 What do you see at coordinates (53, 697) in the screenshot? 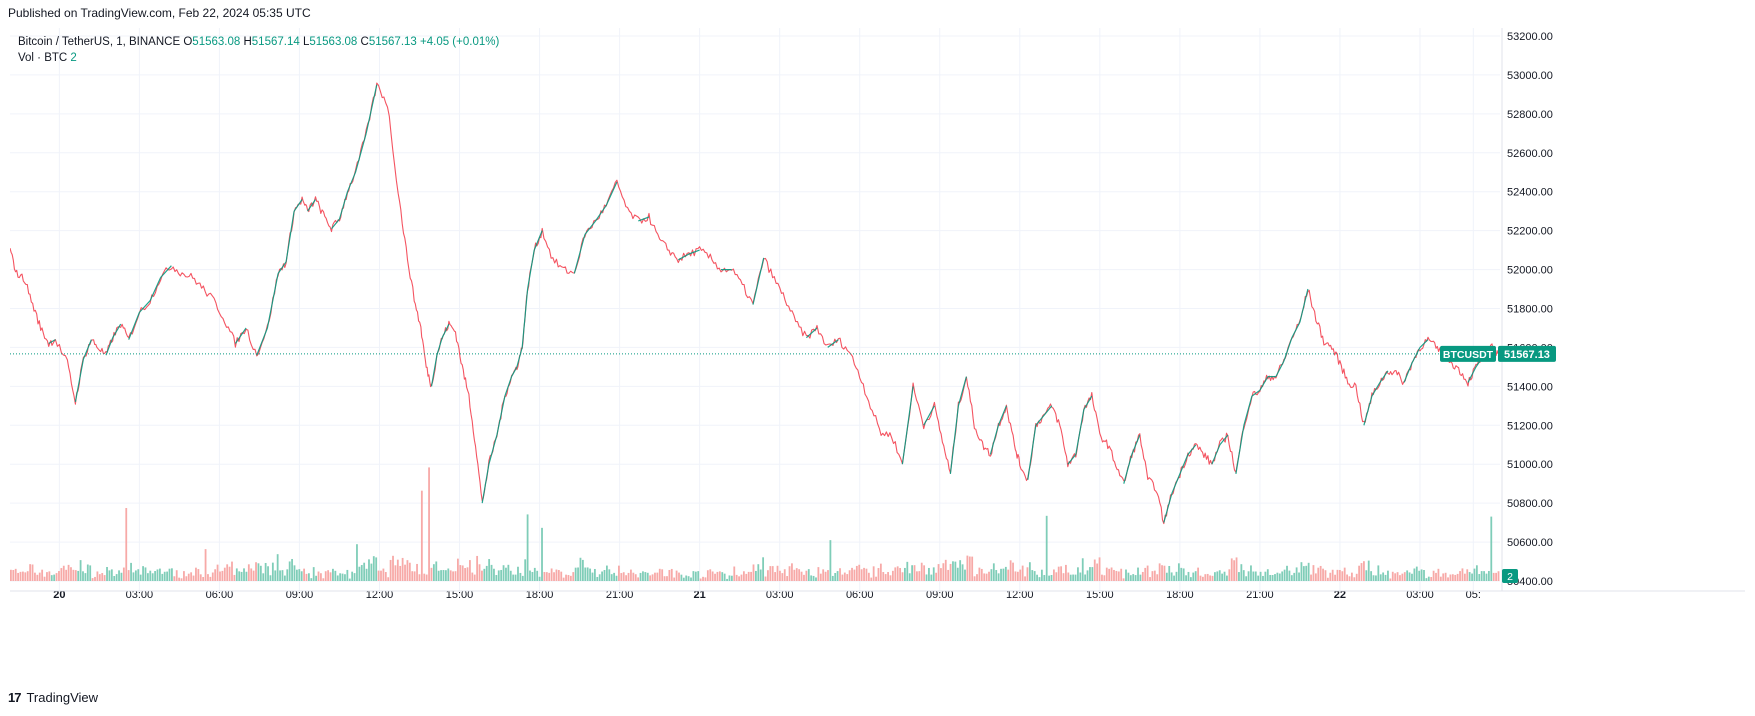
I see `tradingview-footer: 17 TradingView` at bounding box center [53, 697].